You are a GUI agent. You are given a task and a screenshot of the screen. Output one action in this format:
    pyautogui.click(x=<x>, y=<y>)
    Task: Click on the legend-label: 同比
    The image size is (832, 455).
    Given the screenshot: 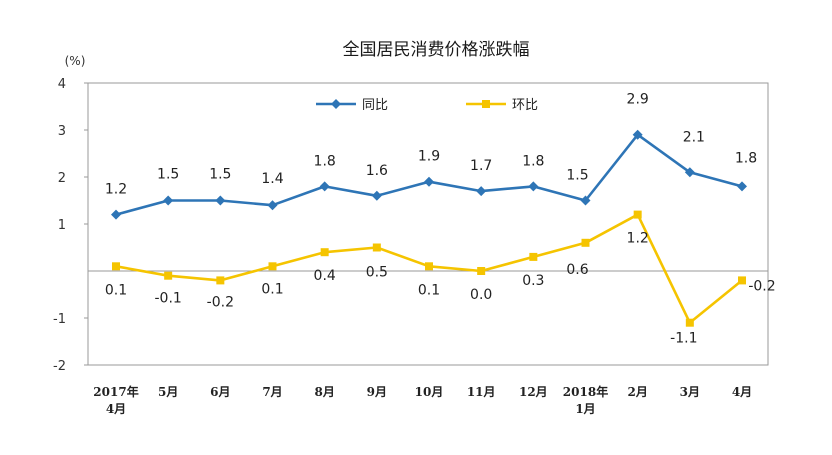 What is the action you would take?
    pyautogui.click(x=375, y=105)
    